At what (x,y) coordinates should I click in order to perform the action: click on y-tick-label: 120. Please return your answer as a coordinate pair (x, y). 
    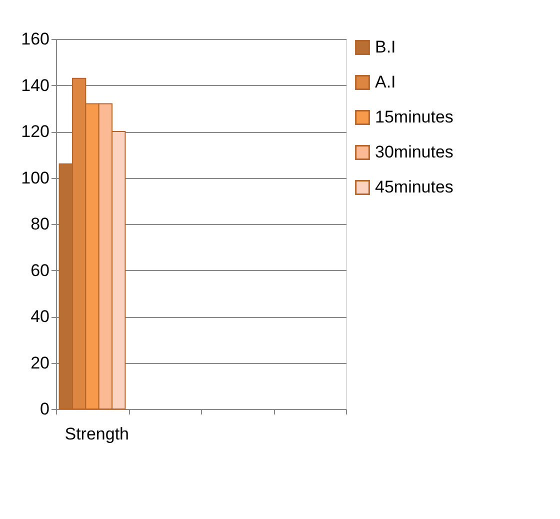
    Looking at the image, I should click on (35, 131).